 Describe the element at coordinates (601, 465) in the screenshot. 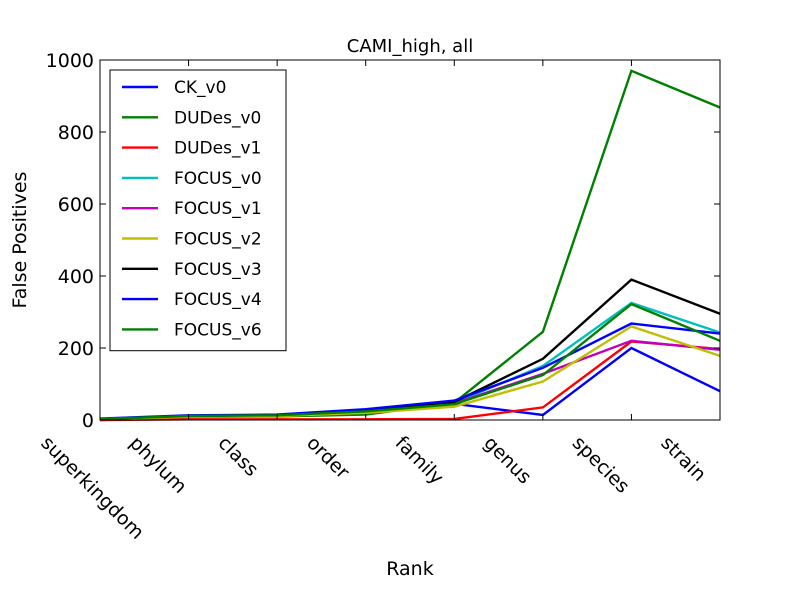

I see `x-tick-label: species` at that location.